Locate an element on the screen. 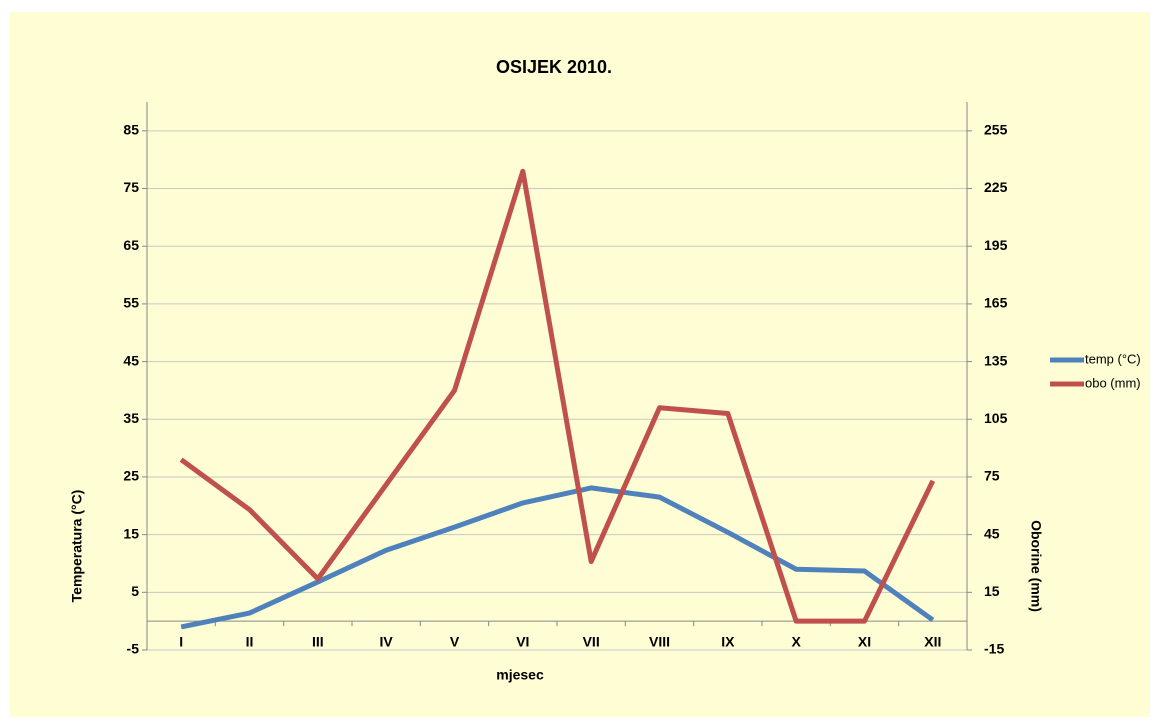  x-tick-label: V is located at coordinates (455, 642).